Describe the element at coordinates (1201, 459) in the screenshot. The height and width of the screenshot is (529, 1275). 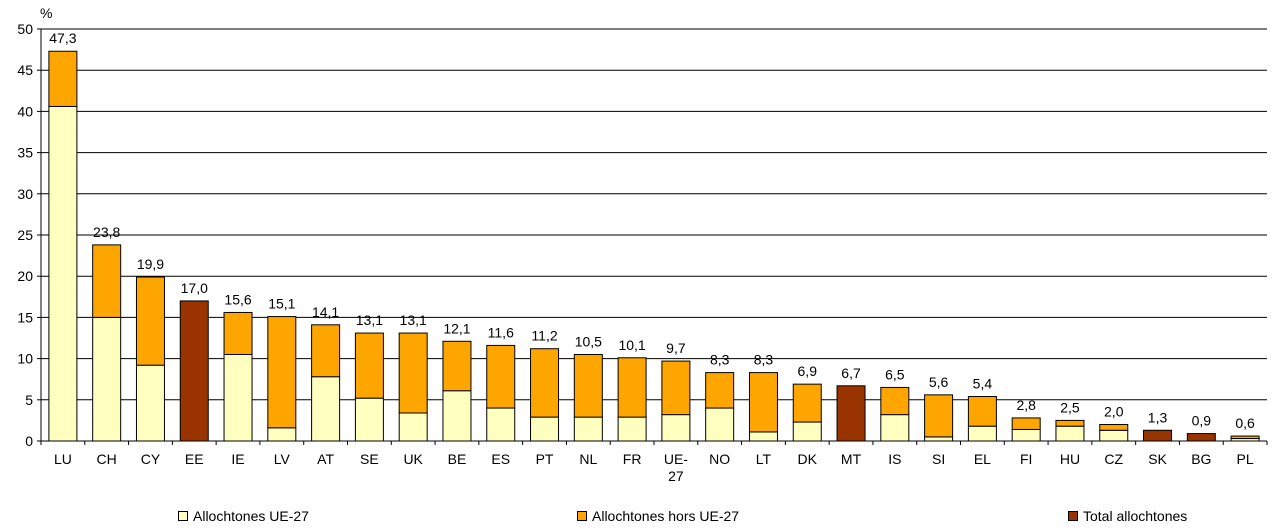
I see `x-tick-label: BG` at that location.